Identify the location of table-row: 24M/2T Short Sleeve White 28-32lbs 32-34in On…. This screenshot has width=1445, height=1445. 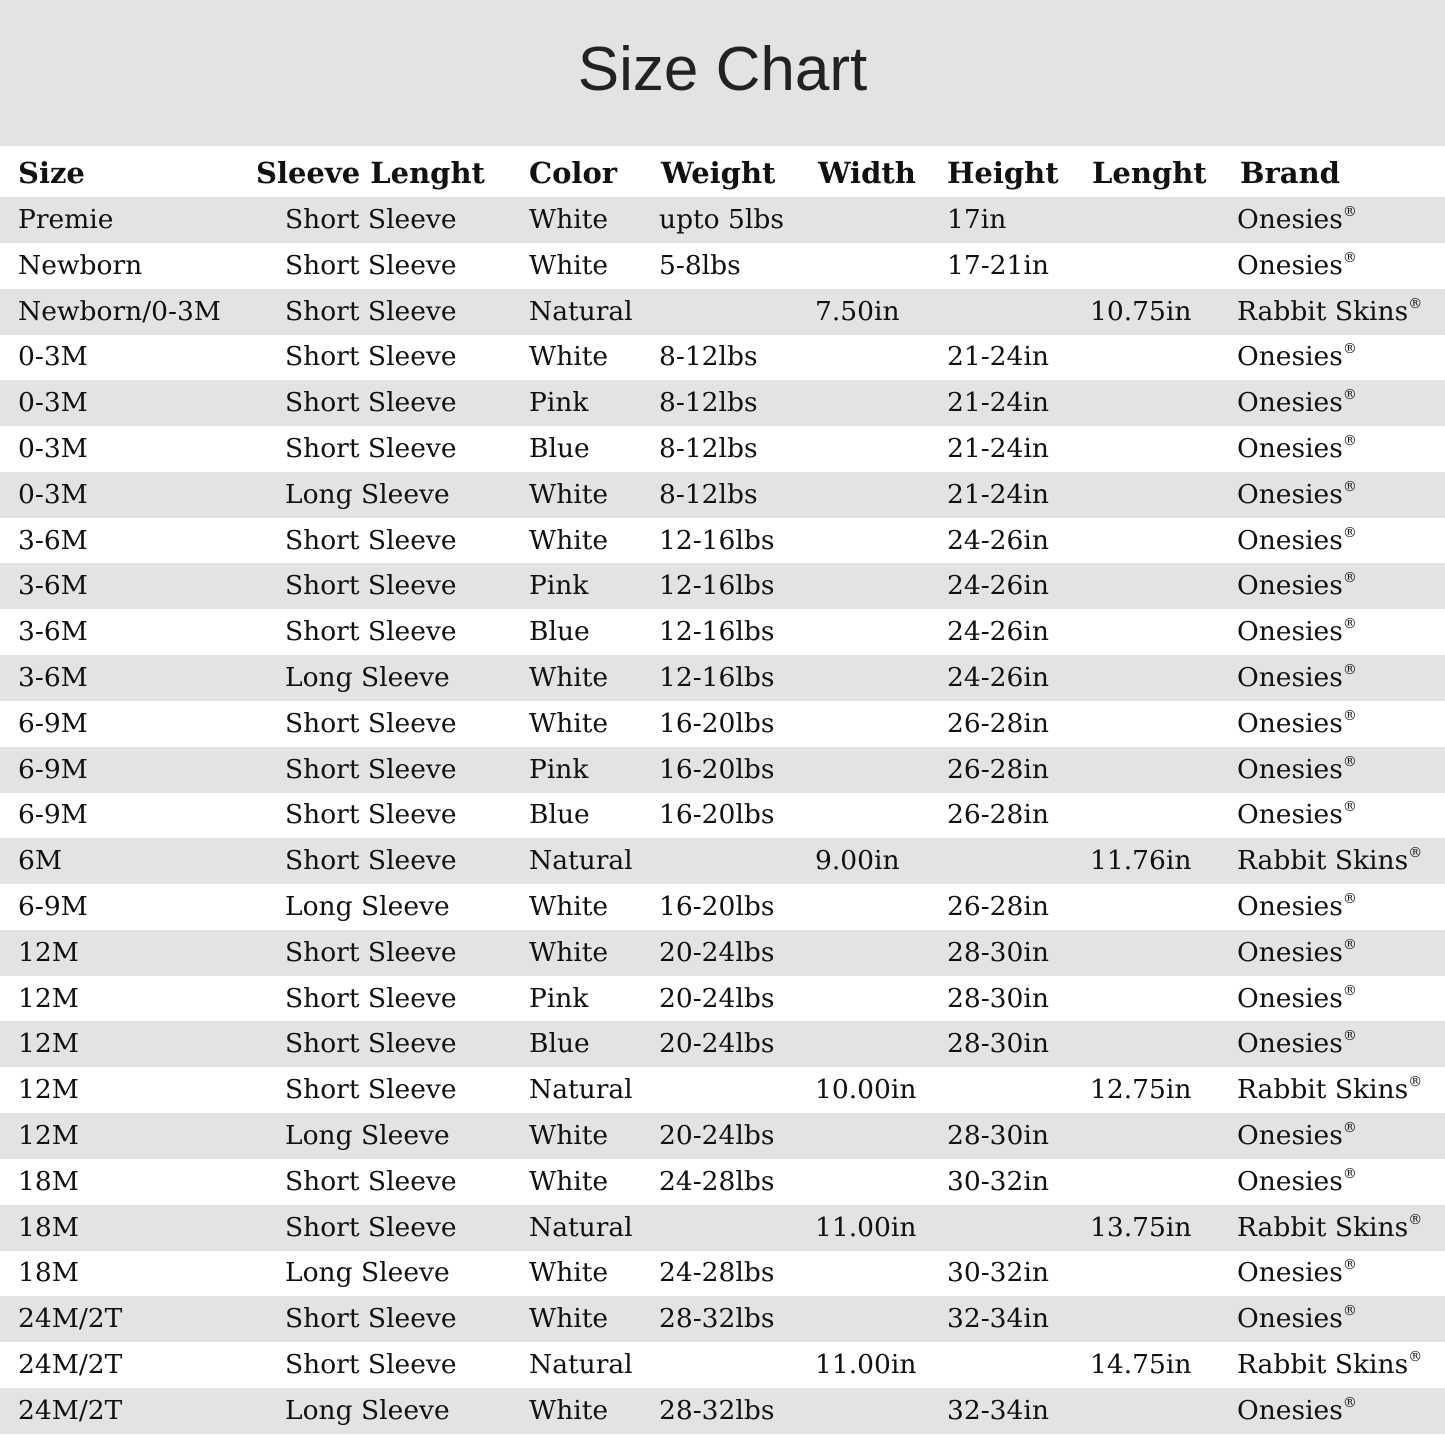
(722, 1319).